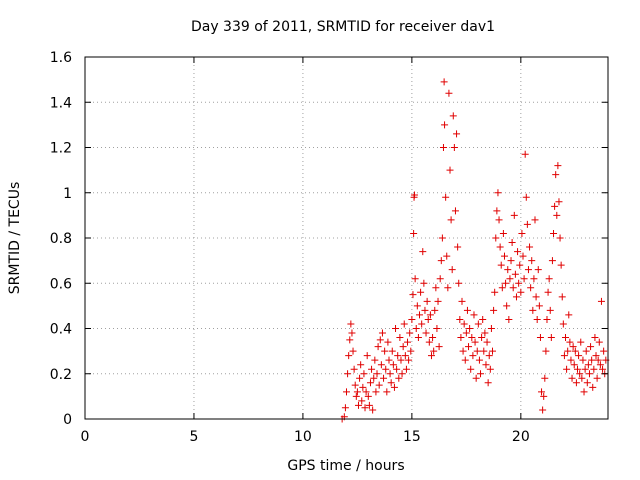 The image size is (640, 480). I want to click on y-tick-label: 0.6, so click(61, 284).